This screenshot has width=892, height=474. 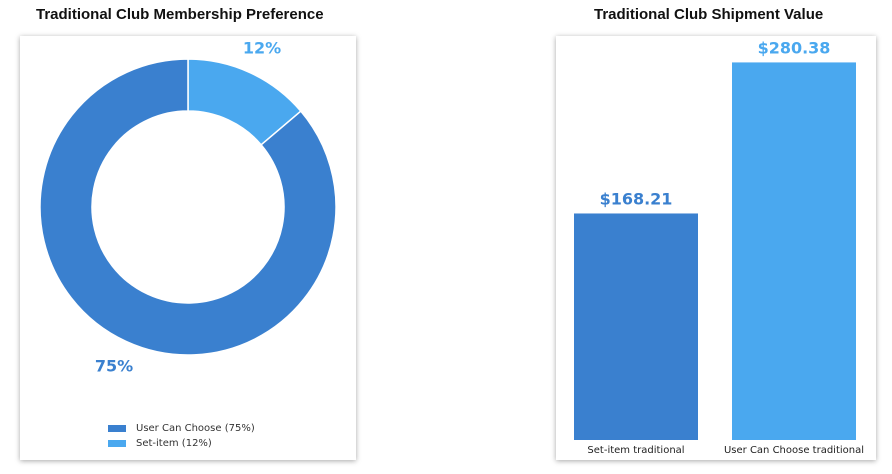 What do you see at coordinates (174, 443) in the screenshot?
I see `legend-label-set-item: Set-item (12%)` at bounding box center [174, 443].